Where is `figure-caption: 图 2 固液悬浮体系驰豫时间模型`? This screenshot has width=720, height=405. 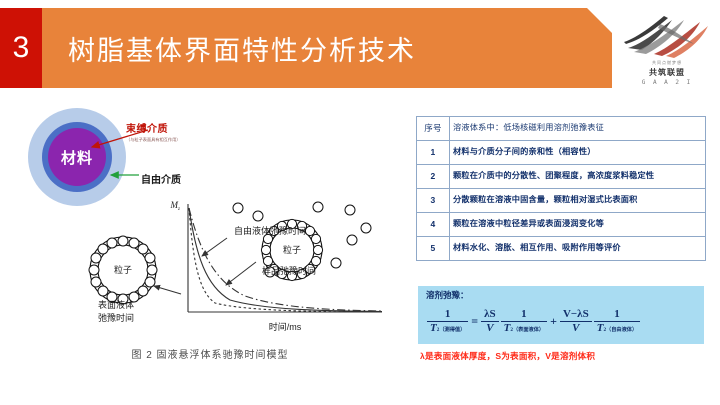 figure-caption: 图 2 固液悬浮体系驰豫时间模型 is located at coordinates (210, 355).